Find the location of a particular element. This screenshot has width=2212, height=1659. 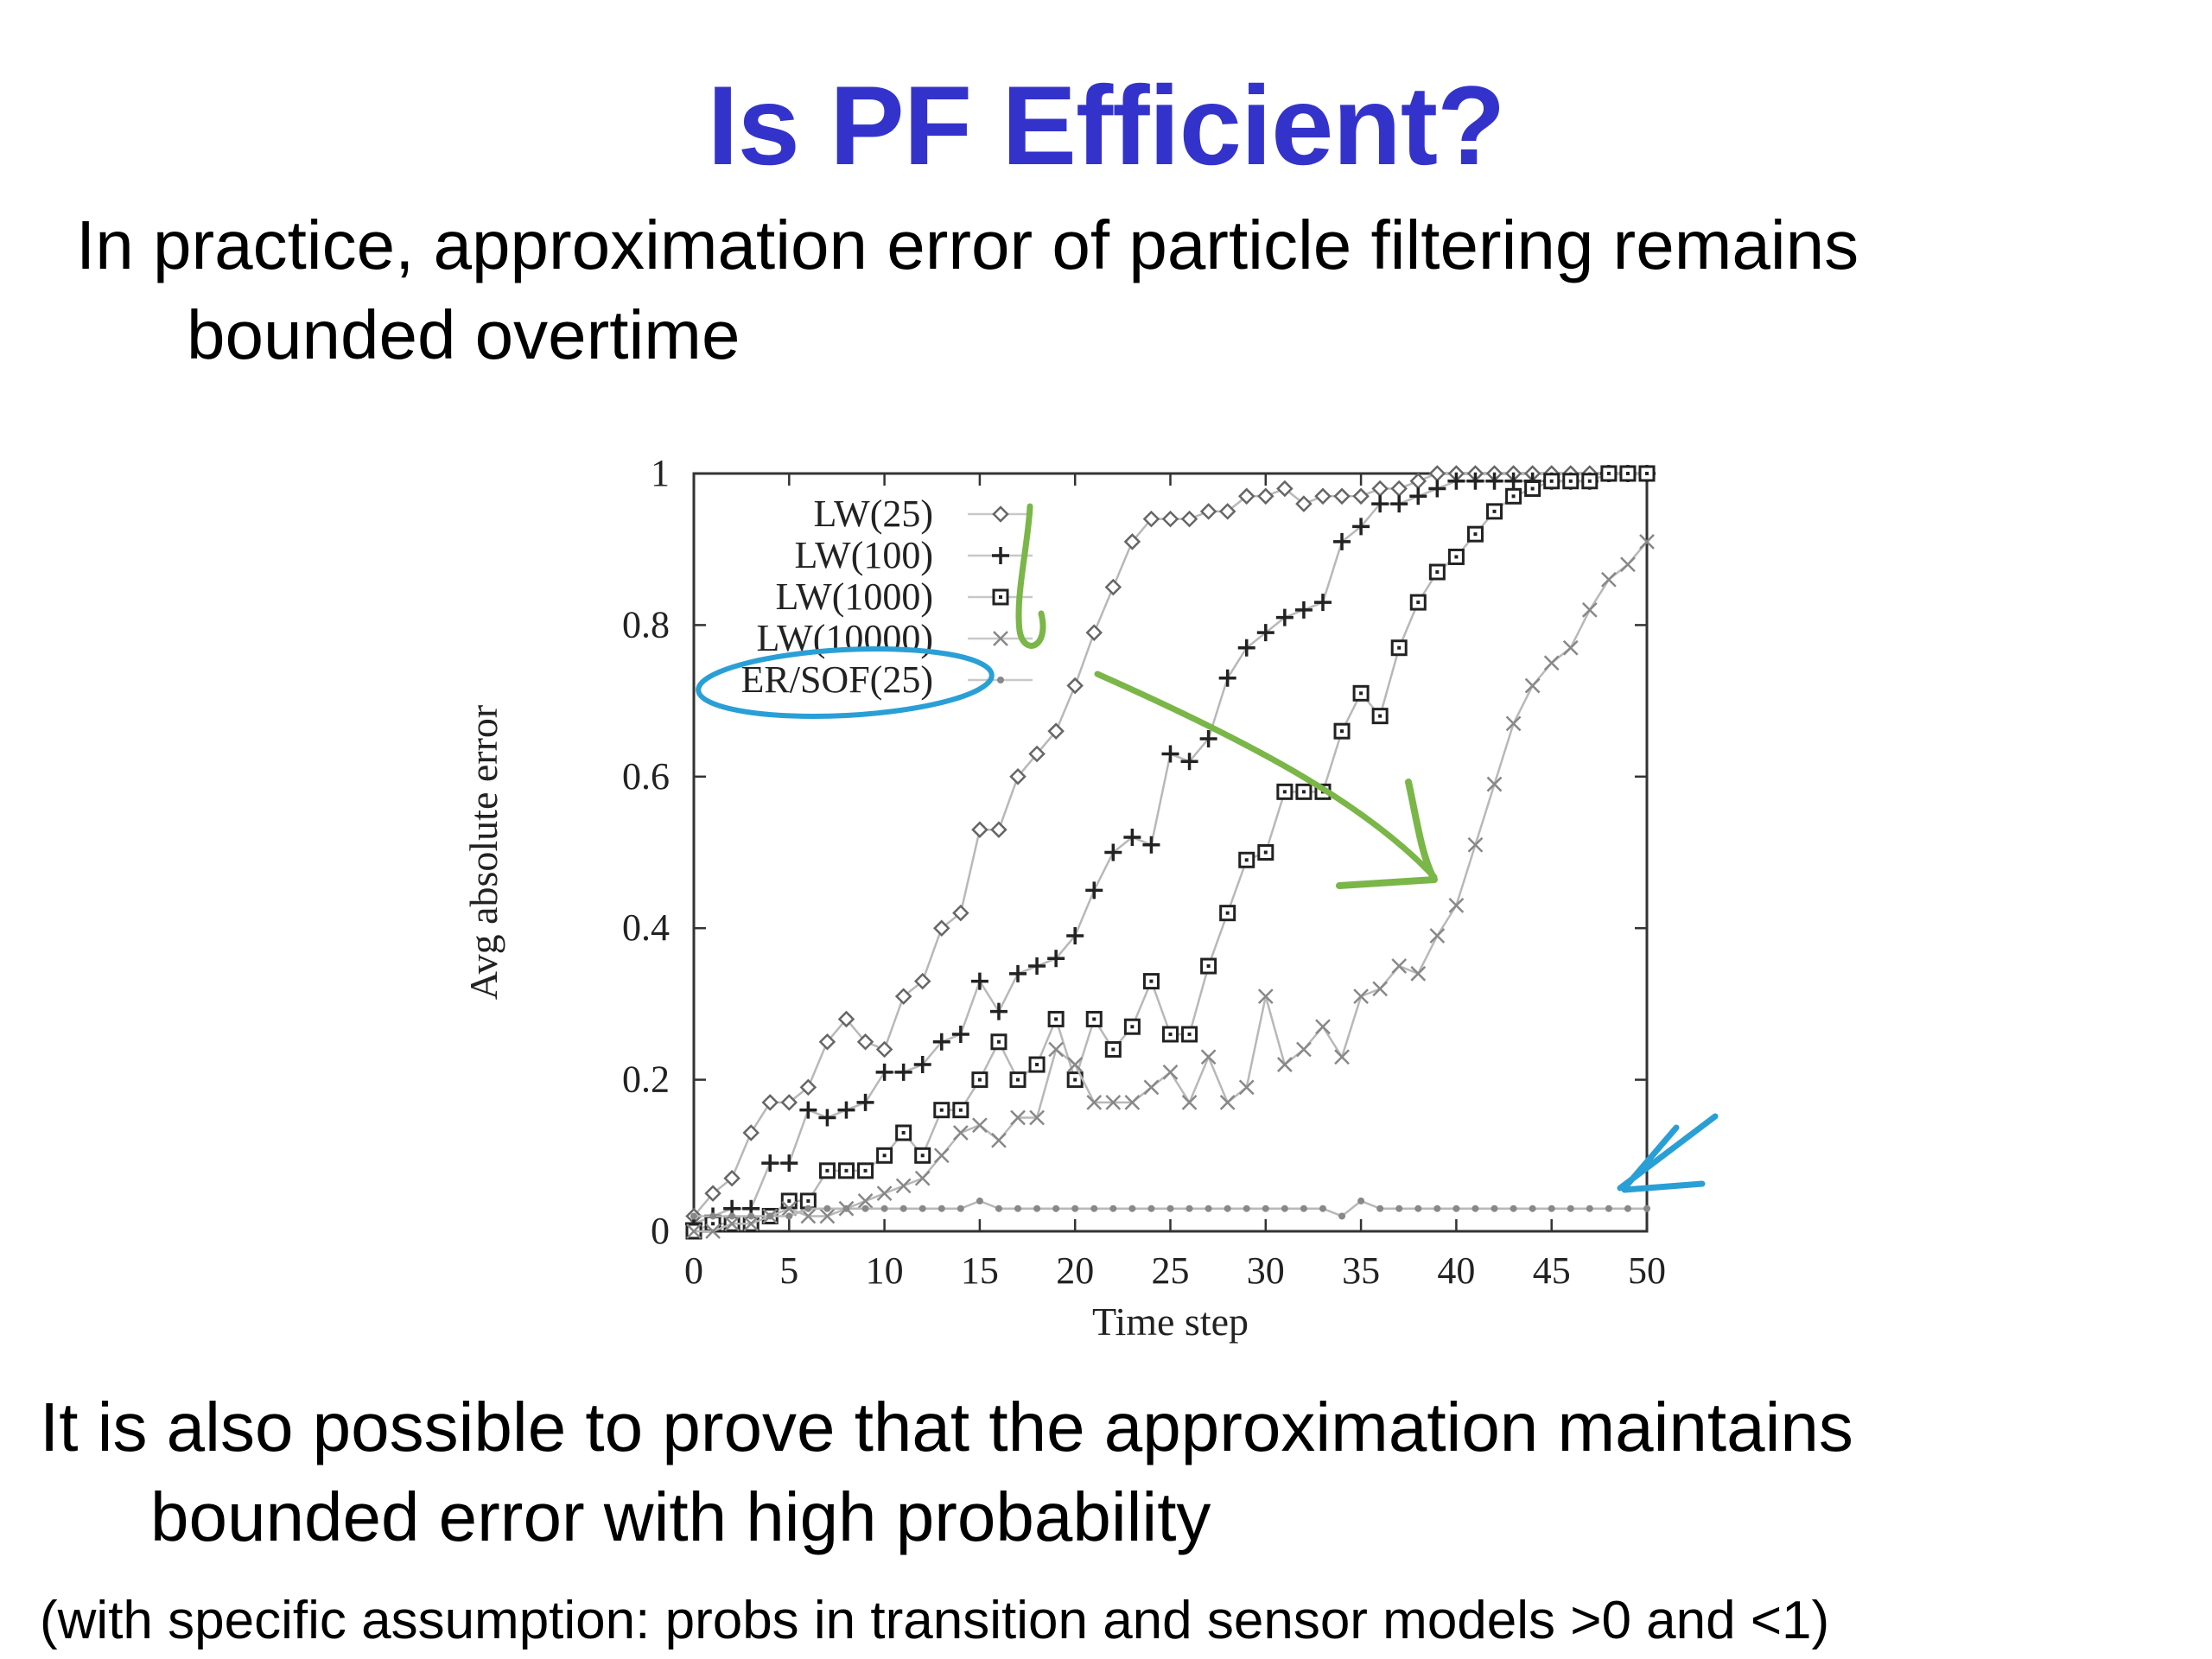

x-tick-label: 50 is located at coordinates (1647, 1270).